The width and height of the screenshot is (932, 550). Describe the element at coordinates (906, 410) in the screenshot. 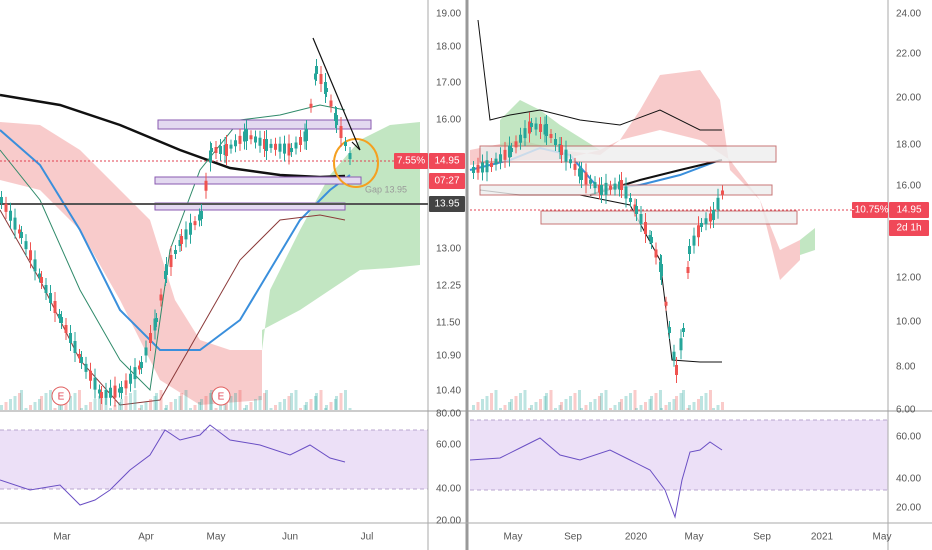

I see `axis-label: 6.00` at that location.